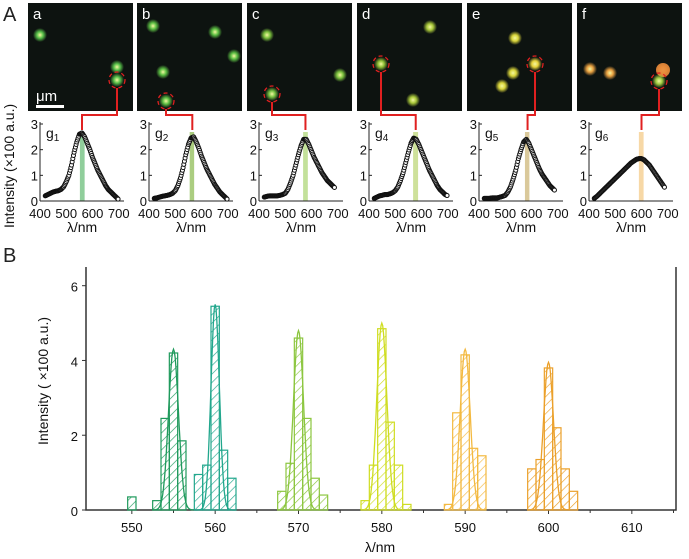  Describe the element at coordinates (382, 527) in the screenshot. I see `x-tick-label: 580` at that location.